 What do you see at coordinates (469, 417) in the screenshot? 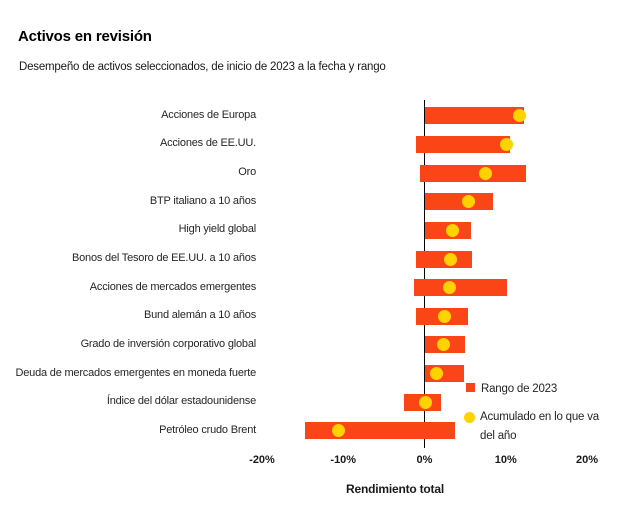
I see `ytd-marker-icon` at bounding box center [469, 417].